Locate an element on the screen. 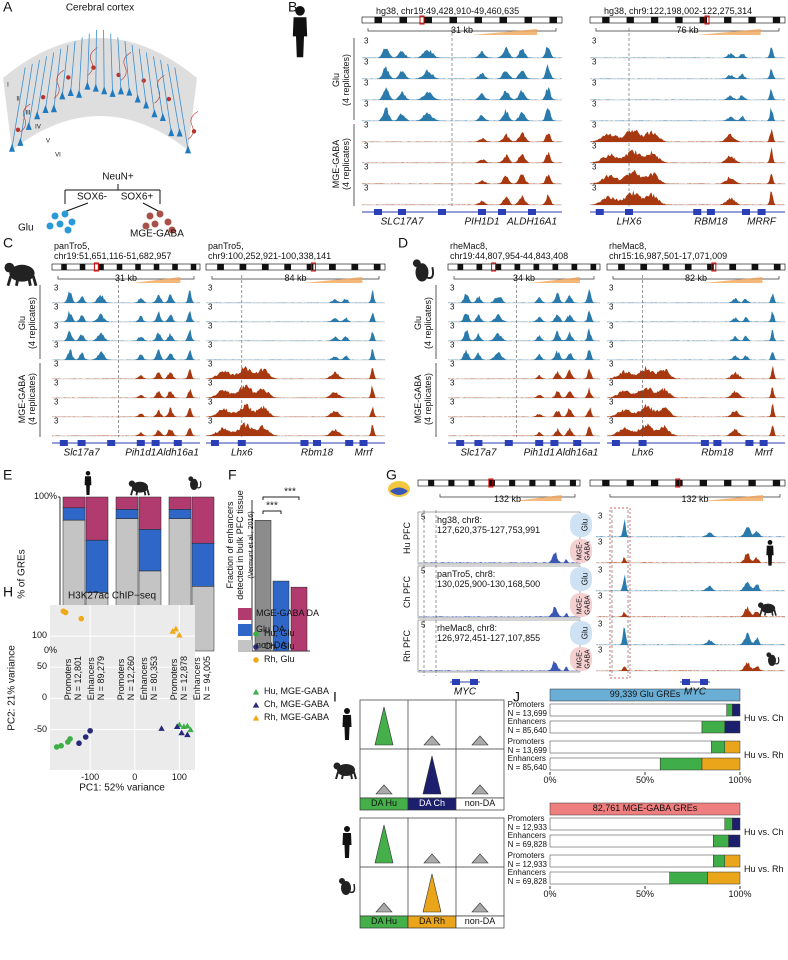  gene-name: ALDH16A1 is located at coordinates (532, 222).